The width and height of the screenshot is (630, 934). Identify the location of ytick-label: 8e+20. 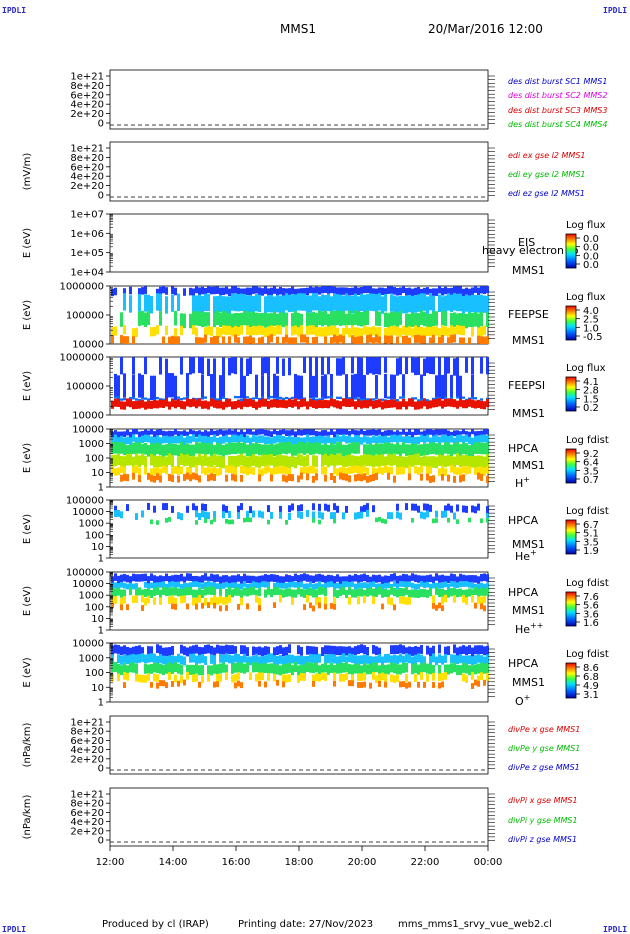
(87, 732).